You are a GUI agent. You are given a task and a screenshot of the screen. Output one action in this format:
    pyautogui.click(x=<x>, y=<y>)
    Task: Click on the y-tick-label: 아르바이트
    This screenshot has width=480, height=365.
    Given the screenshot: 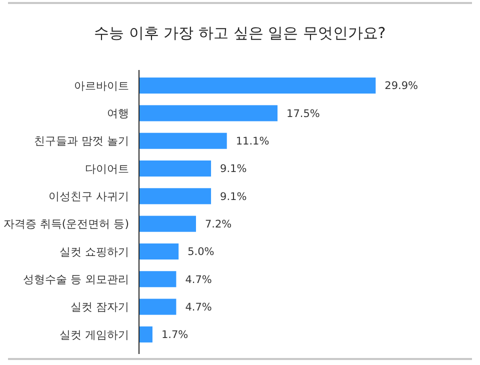 What is the action you would take?
    pyautogui.click(x=101, y=85)
    